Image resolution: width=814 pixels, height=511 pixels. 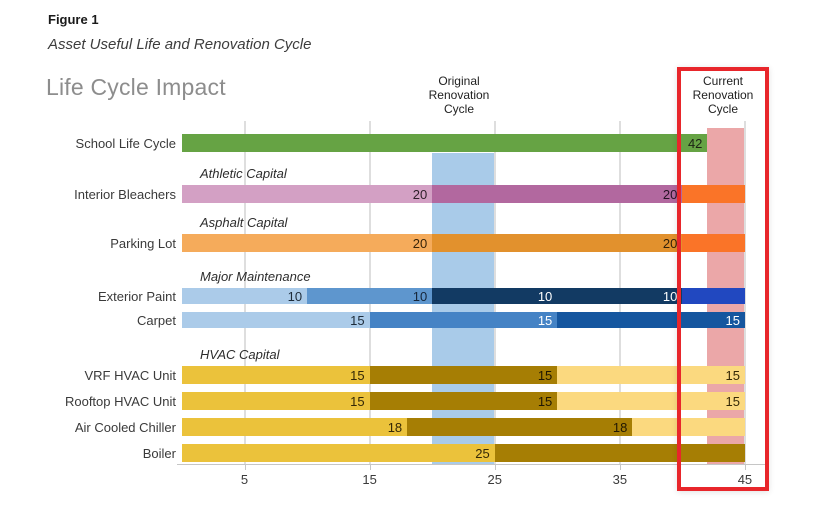 I want to click on bar-segment: 25, so click(x=338, y=453).